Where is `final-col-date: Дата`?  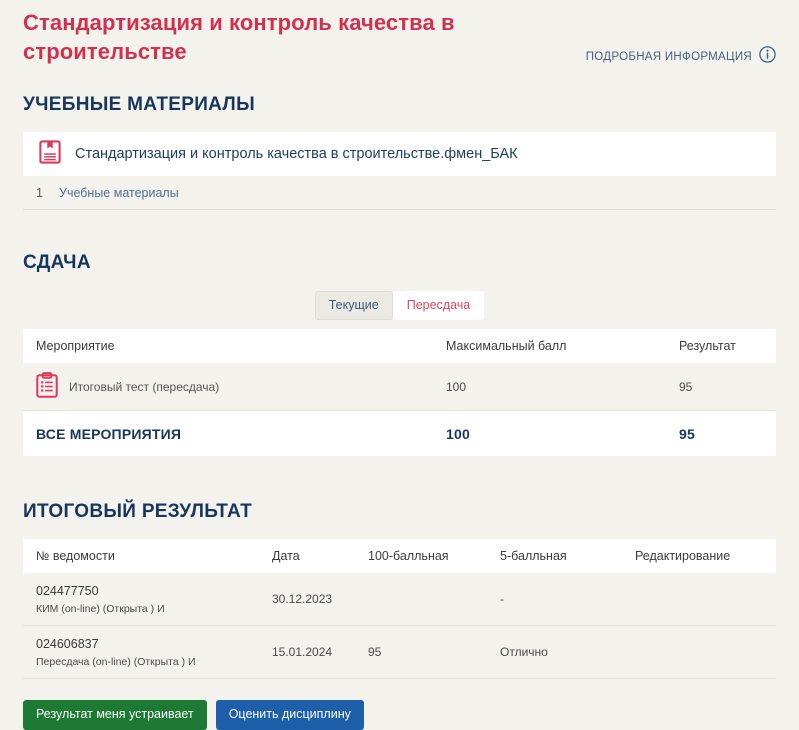 final-col-date: Дата is located at coordinates (307, 556).